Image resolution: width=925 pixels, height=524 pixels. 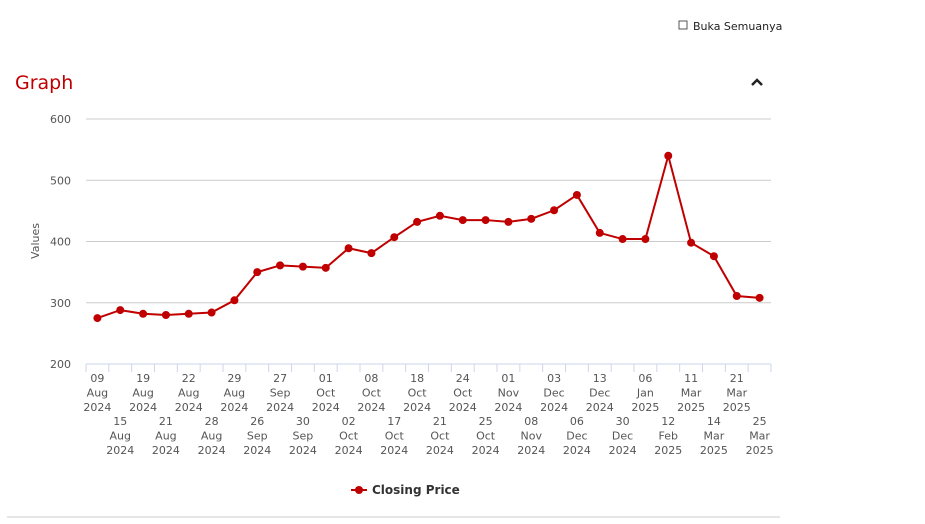 What do you see at coordinates (60, 242) in the screenshot?
I see `y-tick-label: 400` at bounding box center [60, 242].